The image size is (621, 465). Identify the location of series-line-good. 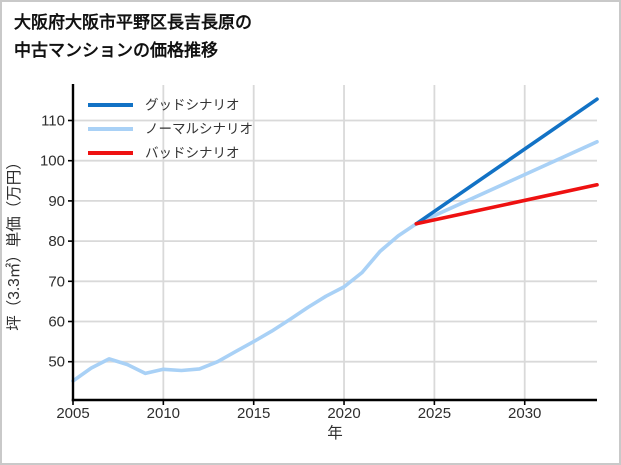
(506, 161).